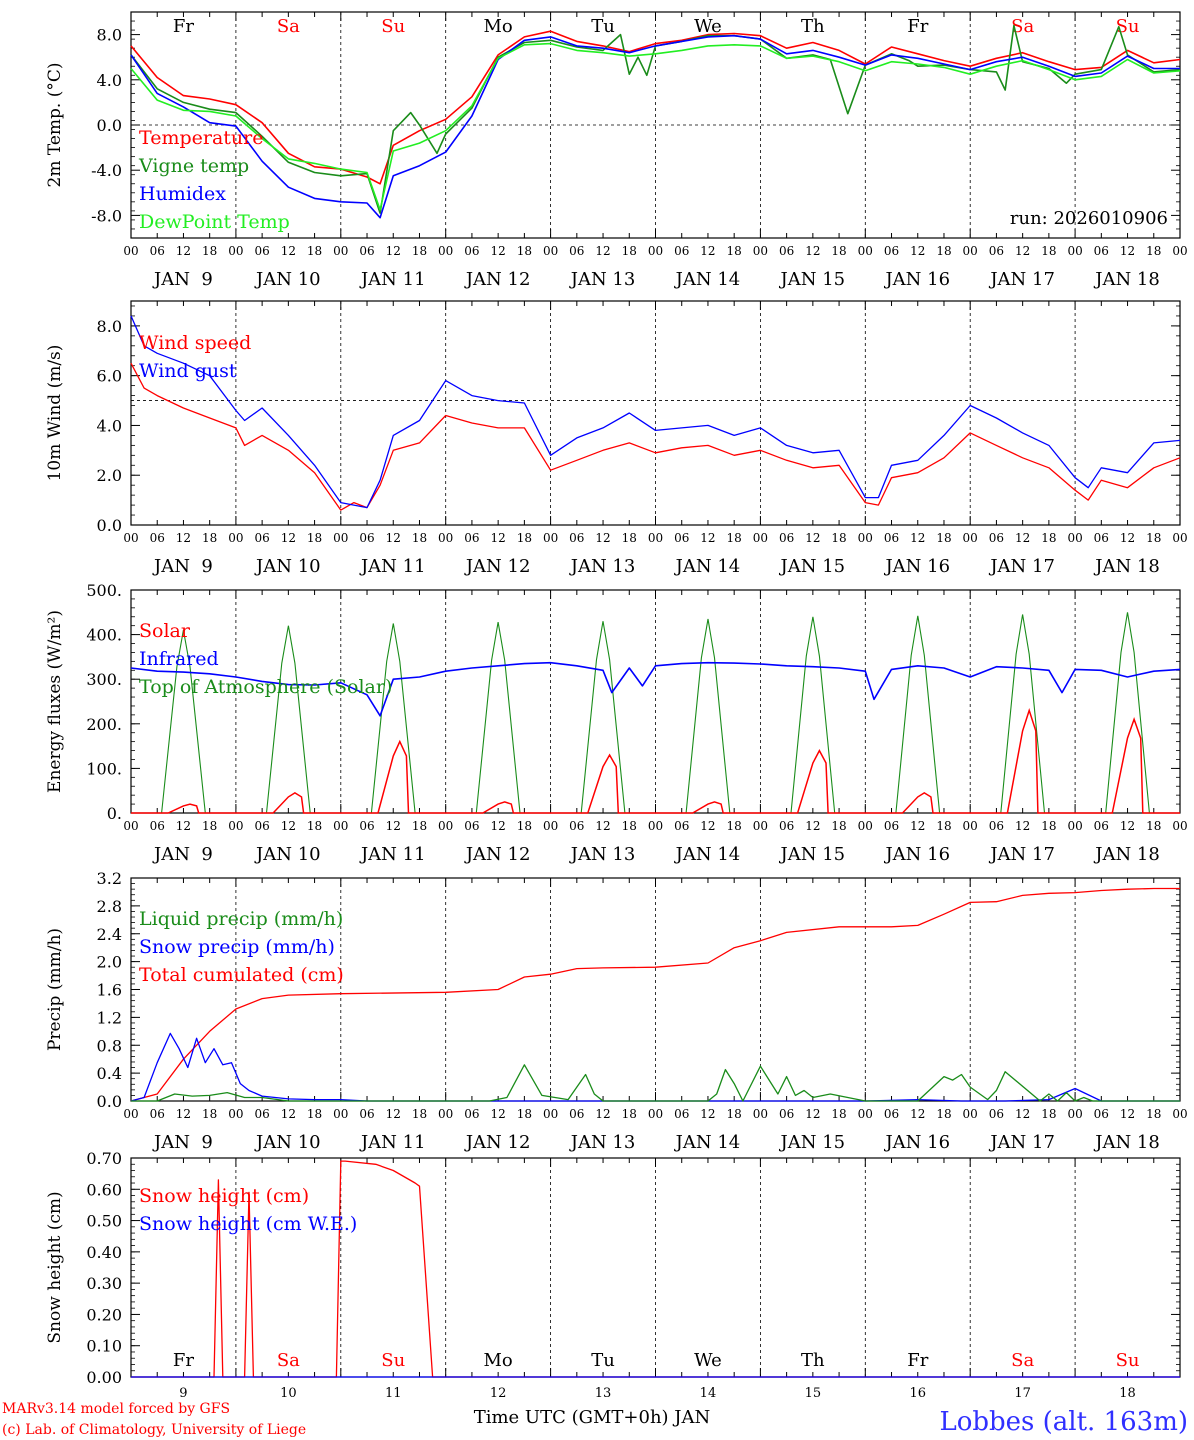  Describe the element at coordinates (393, 26) in the screenshot. I see `weekday-label: Su` at that location.